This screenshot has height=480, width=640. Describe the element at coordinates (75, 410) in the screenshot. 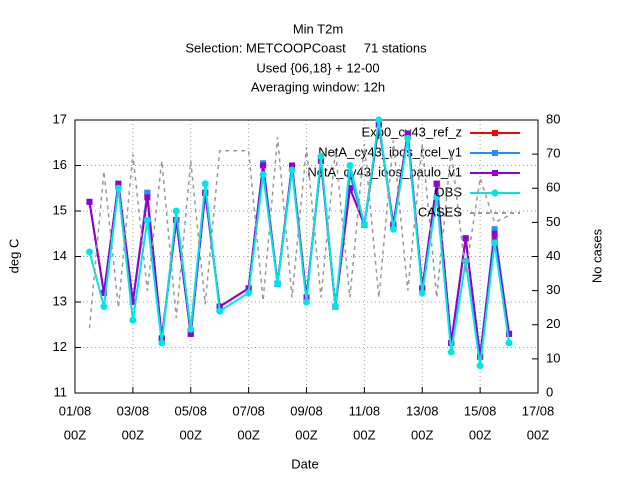

I see `x-tick-label: 01/08` at that location.